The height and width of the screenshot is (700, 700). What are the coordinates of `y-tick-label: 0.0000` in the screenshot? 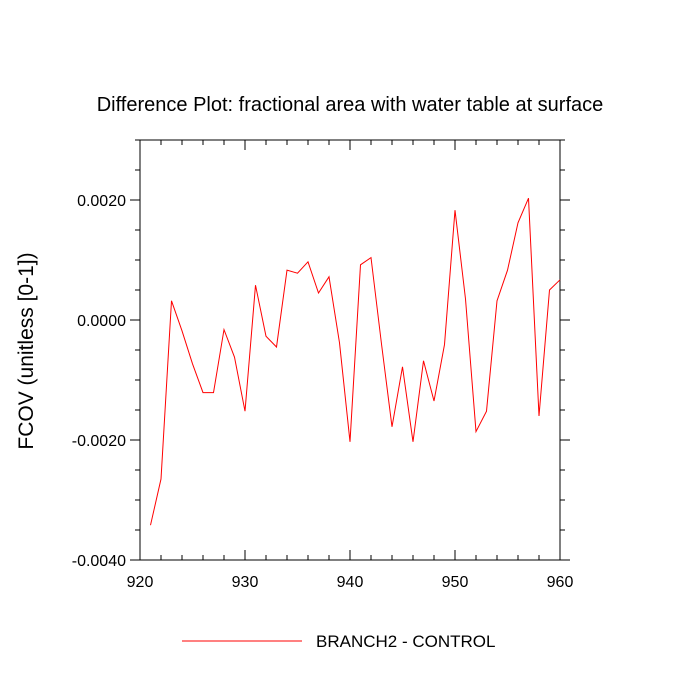 It's located at (101, 321).